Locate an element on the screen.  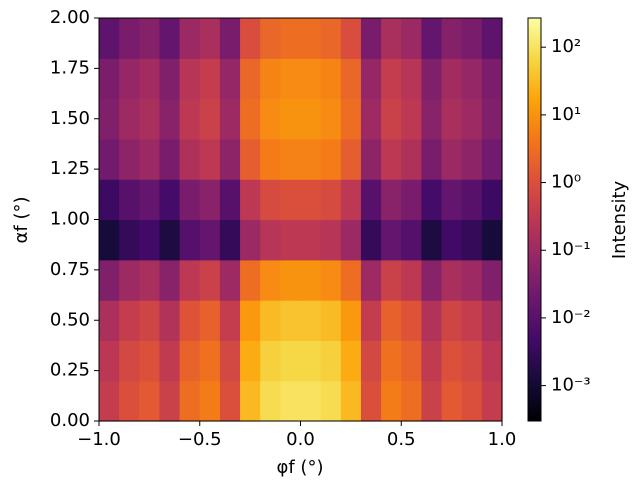
y-tick-label: 1.00 is located at coordinates (70, 219).